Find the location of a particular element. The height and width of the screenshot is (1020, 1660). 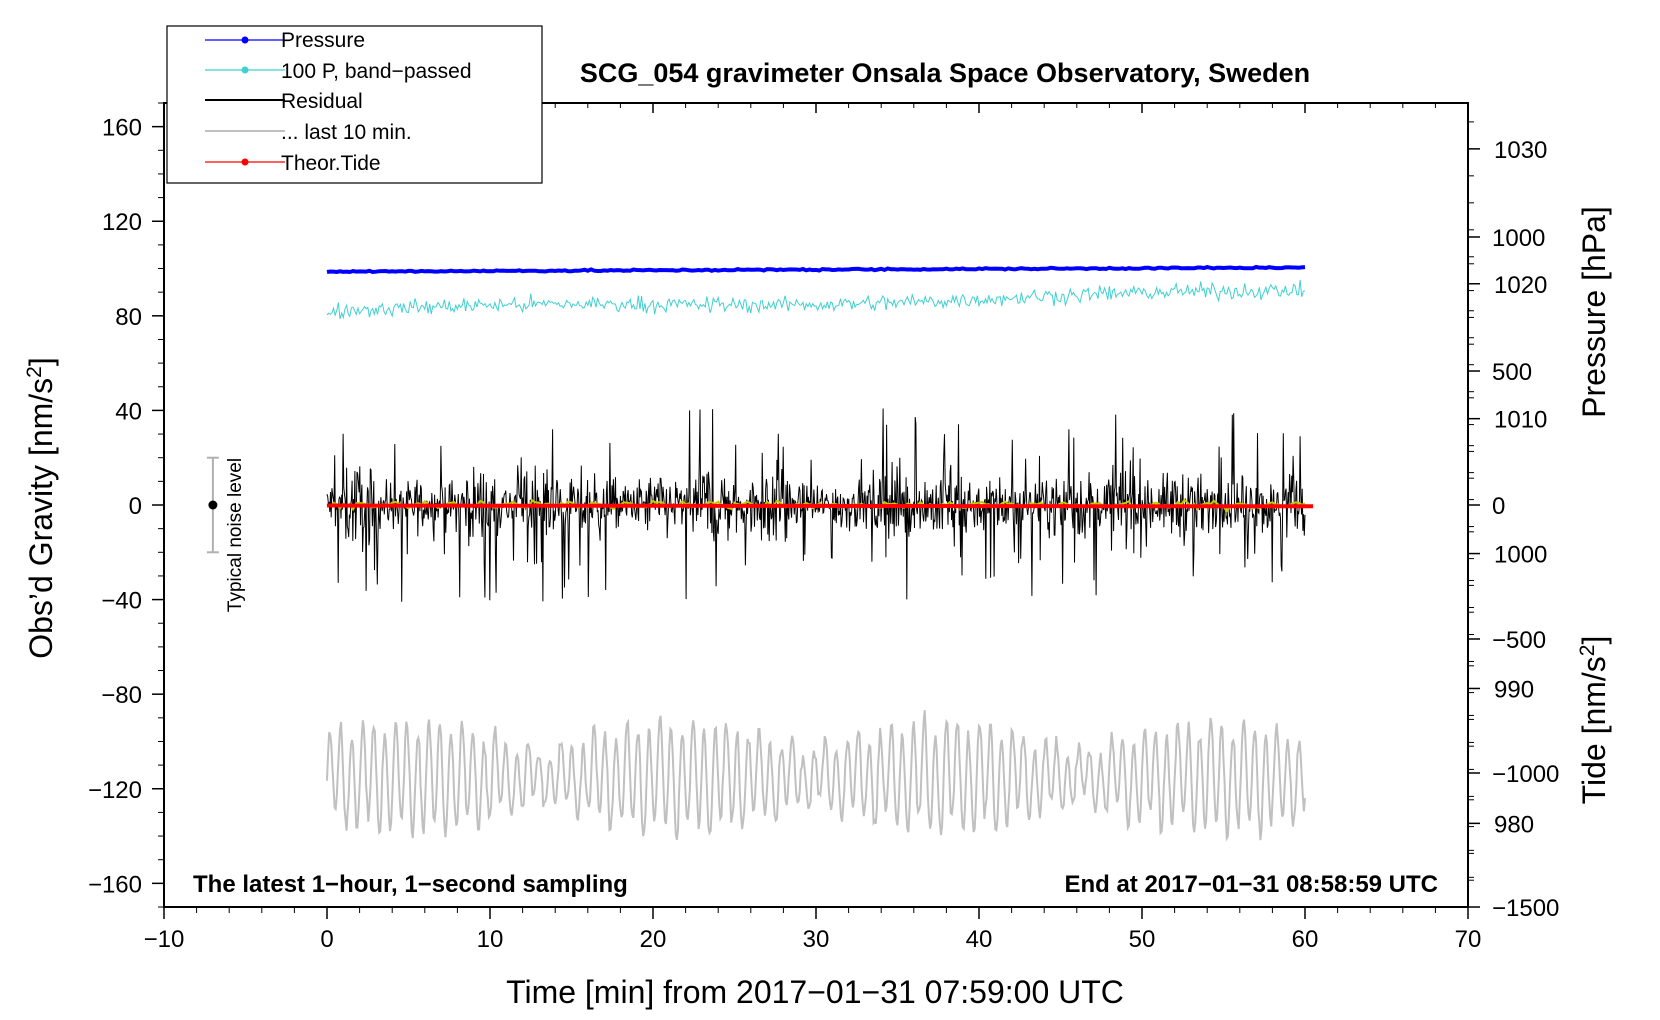

y-tick-label: −120 is located at coordinates (115, 790).